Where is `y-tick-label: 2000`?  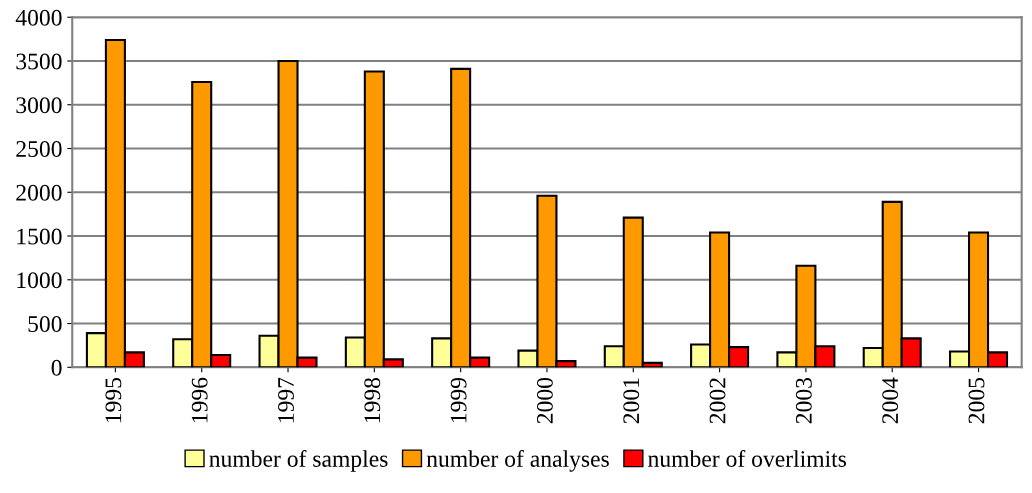
y-tick-label: 2000 is located at coordinates (39, 192).